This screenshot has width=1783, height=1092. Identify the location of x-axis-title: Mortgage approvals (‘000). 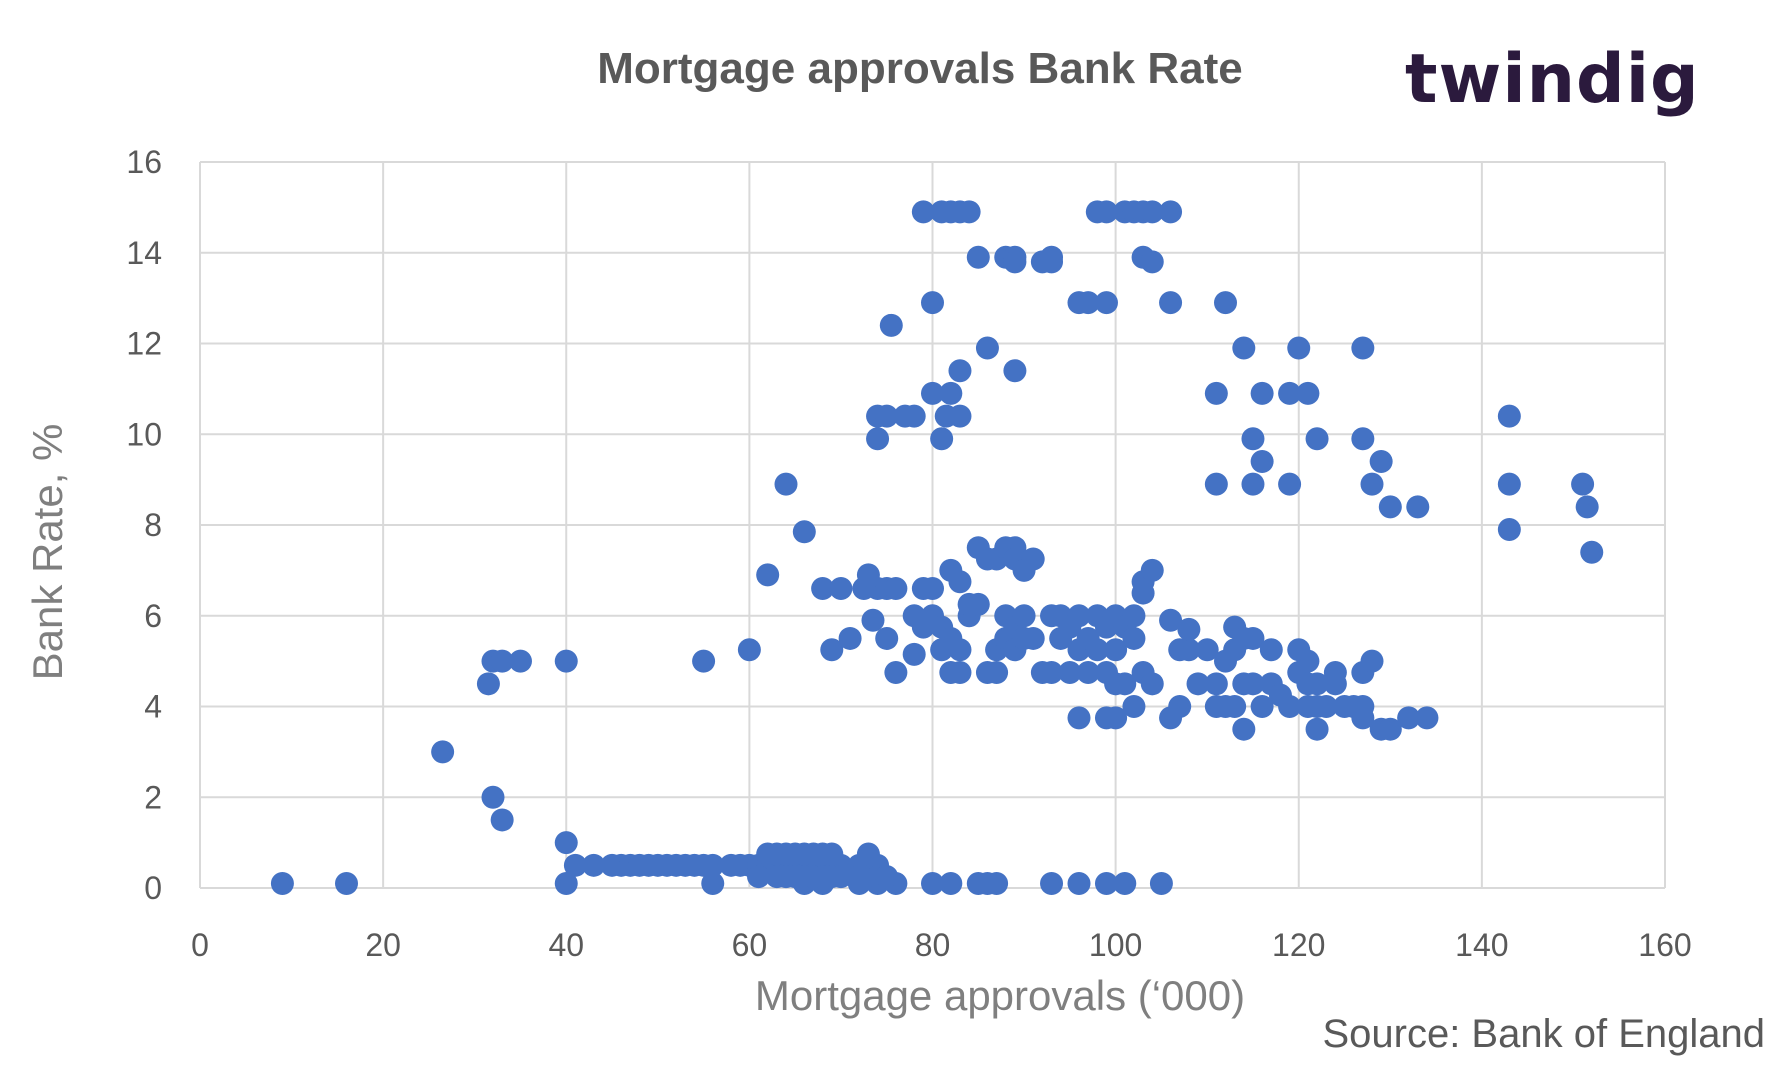
(1000, 995).